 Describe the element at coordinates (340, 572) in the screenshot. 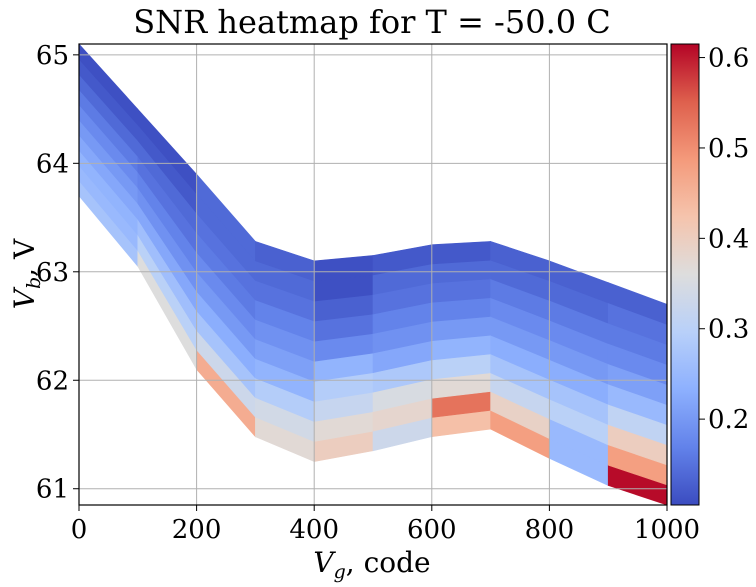

I see `x-axis-label-sub: g` at that location.